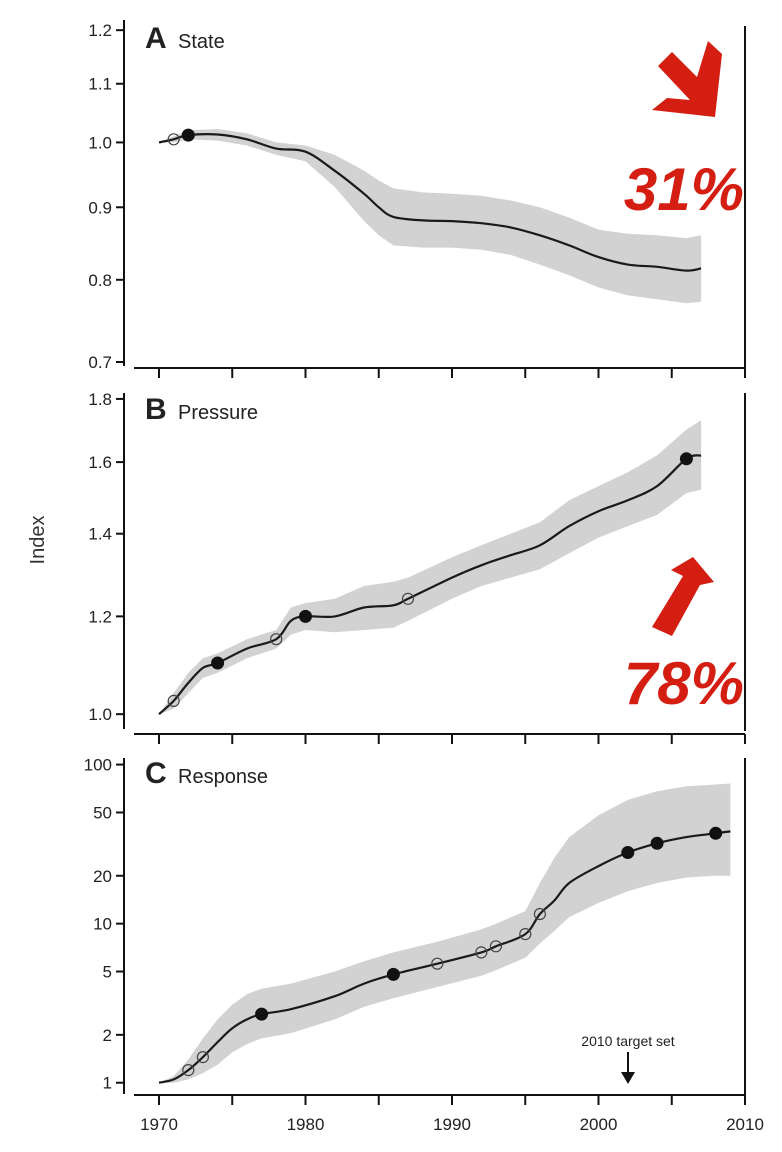 The image size is (782, 1152). I want to click on index-line, so click(430, 202).